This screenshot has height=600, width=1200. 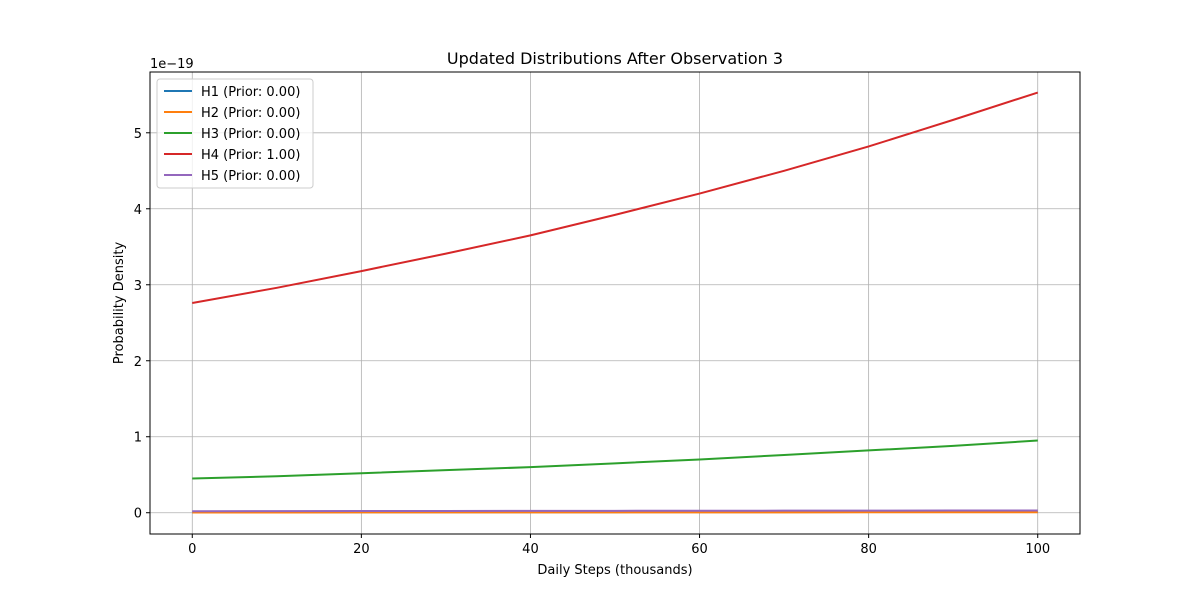 I want to click on x-axis-ticks: 0 20 40 60 80 100, so click(x=619, y=545).